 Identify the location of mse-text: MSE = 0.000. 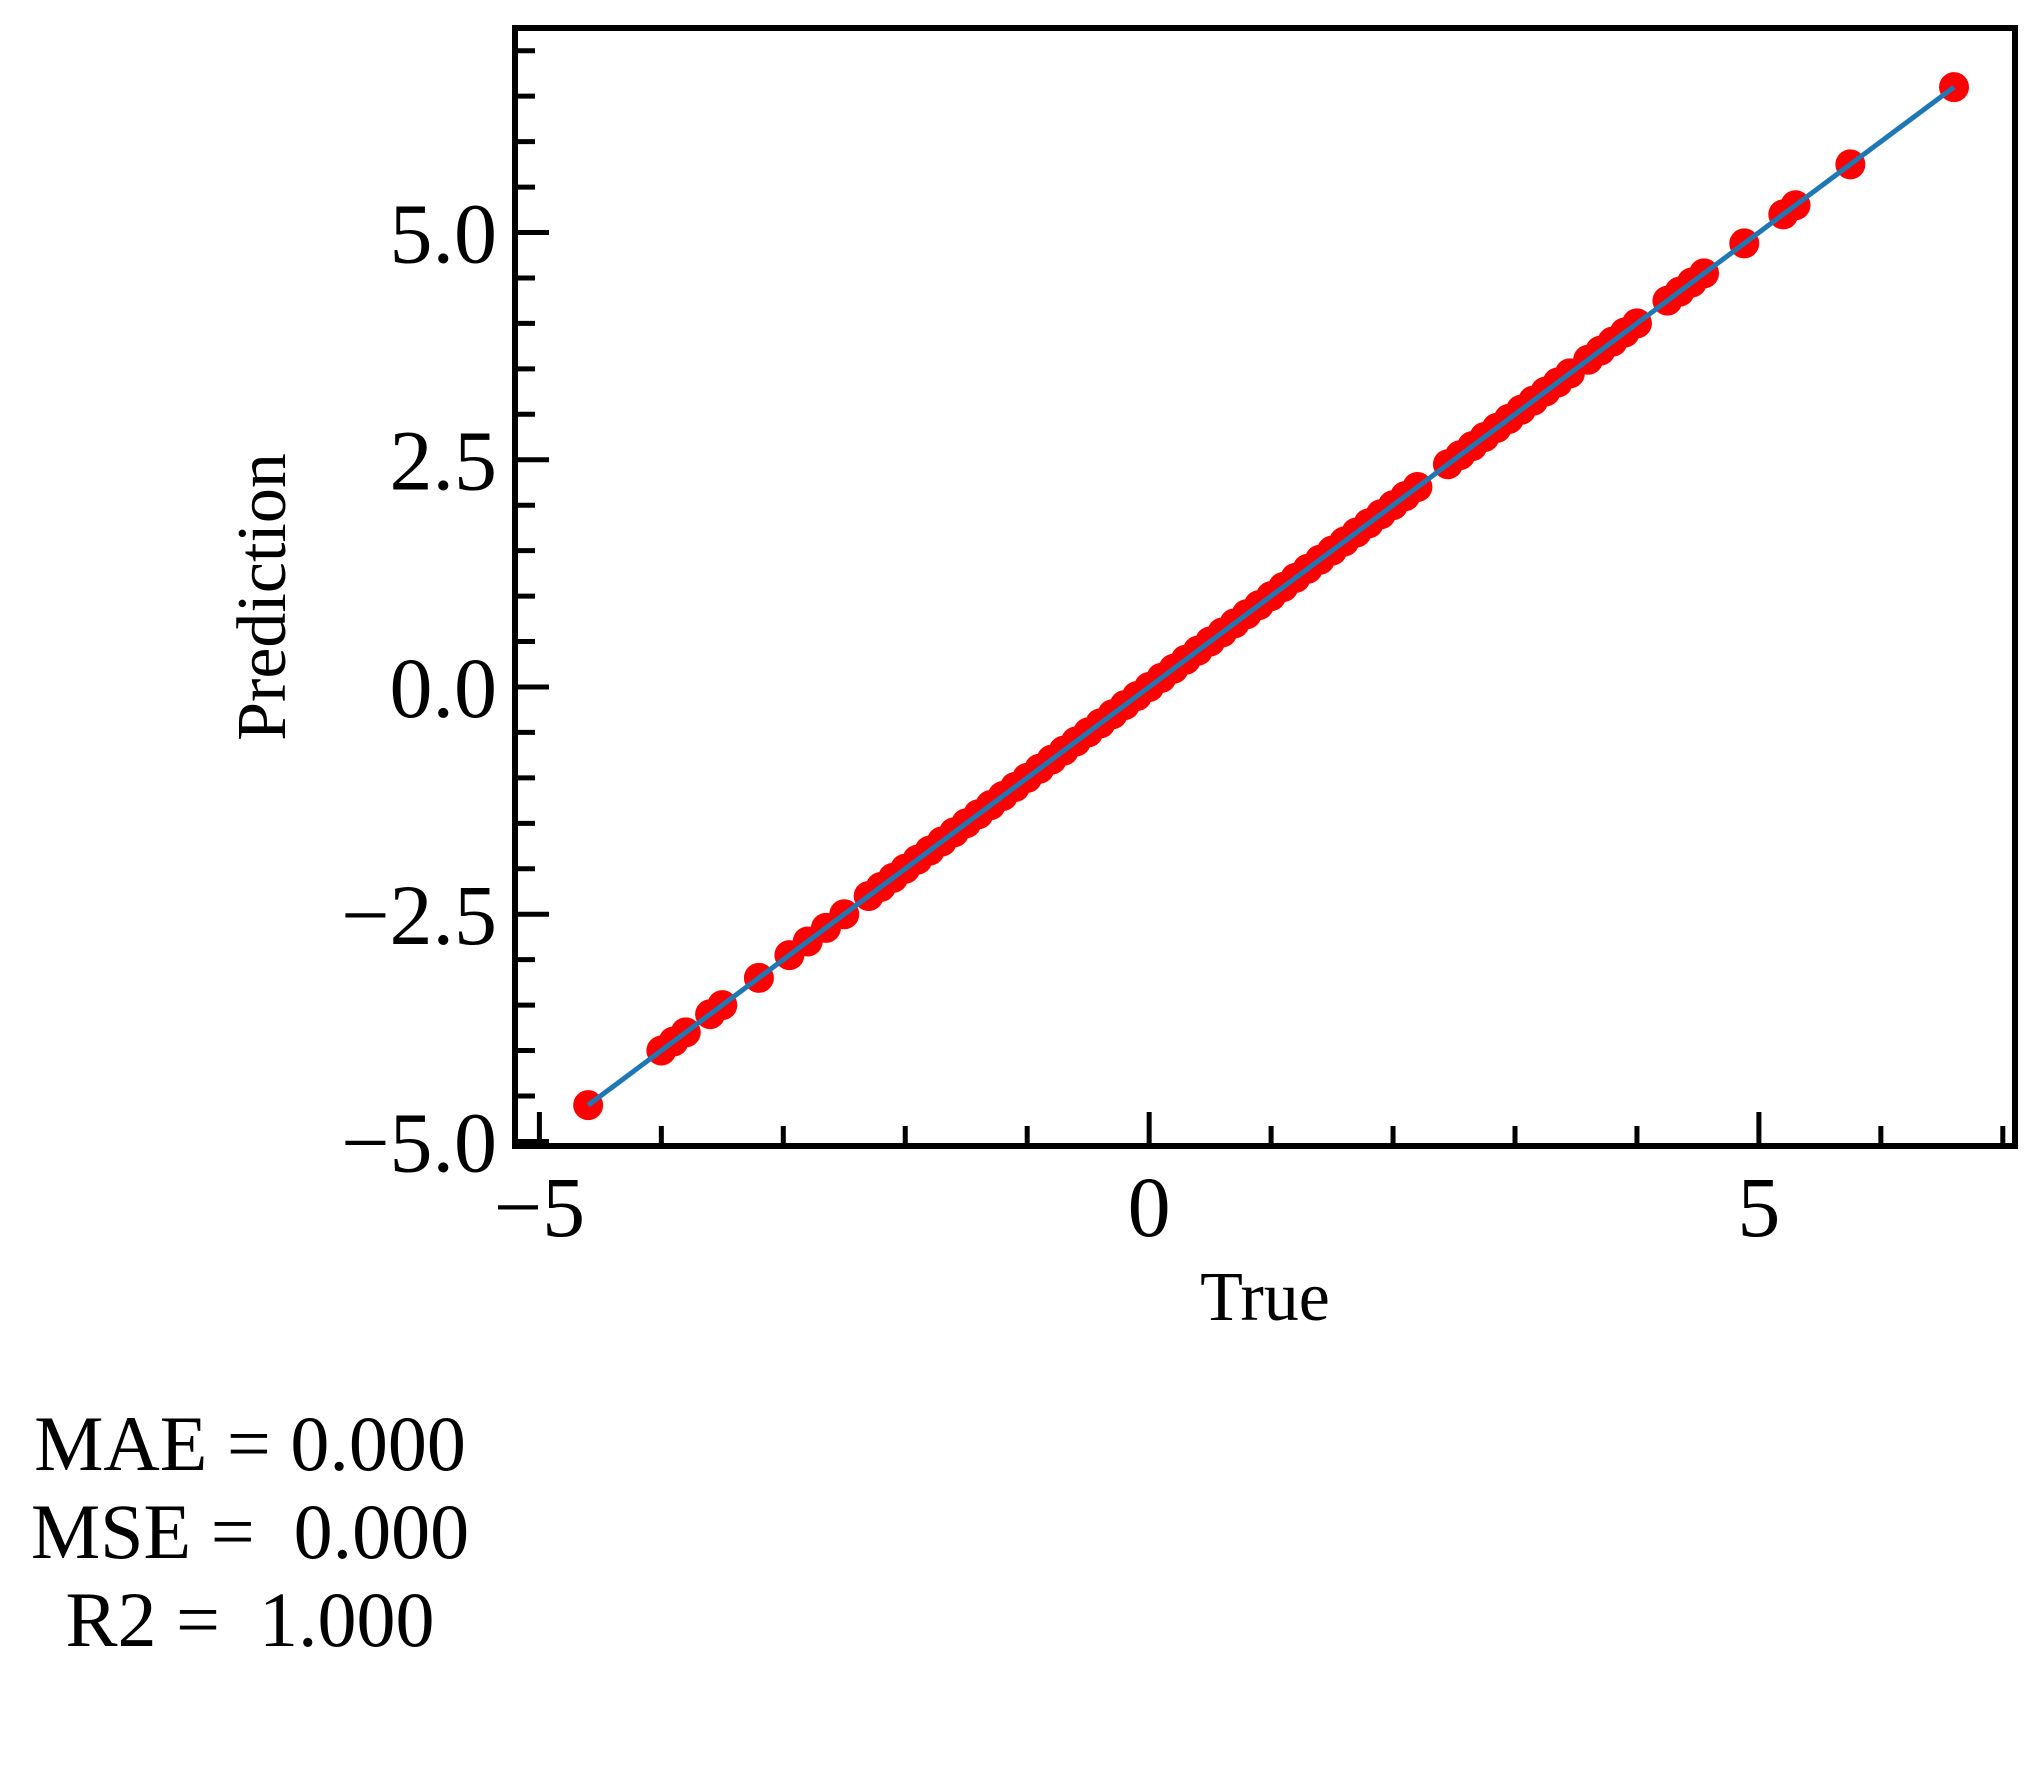
(250, 1531).